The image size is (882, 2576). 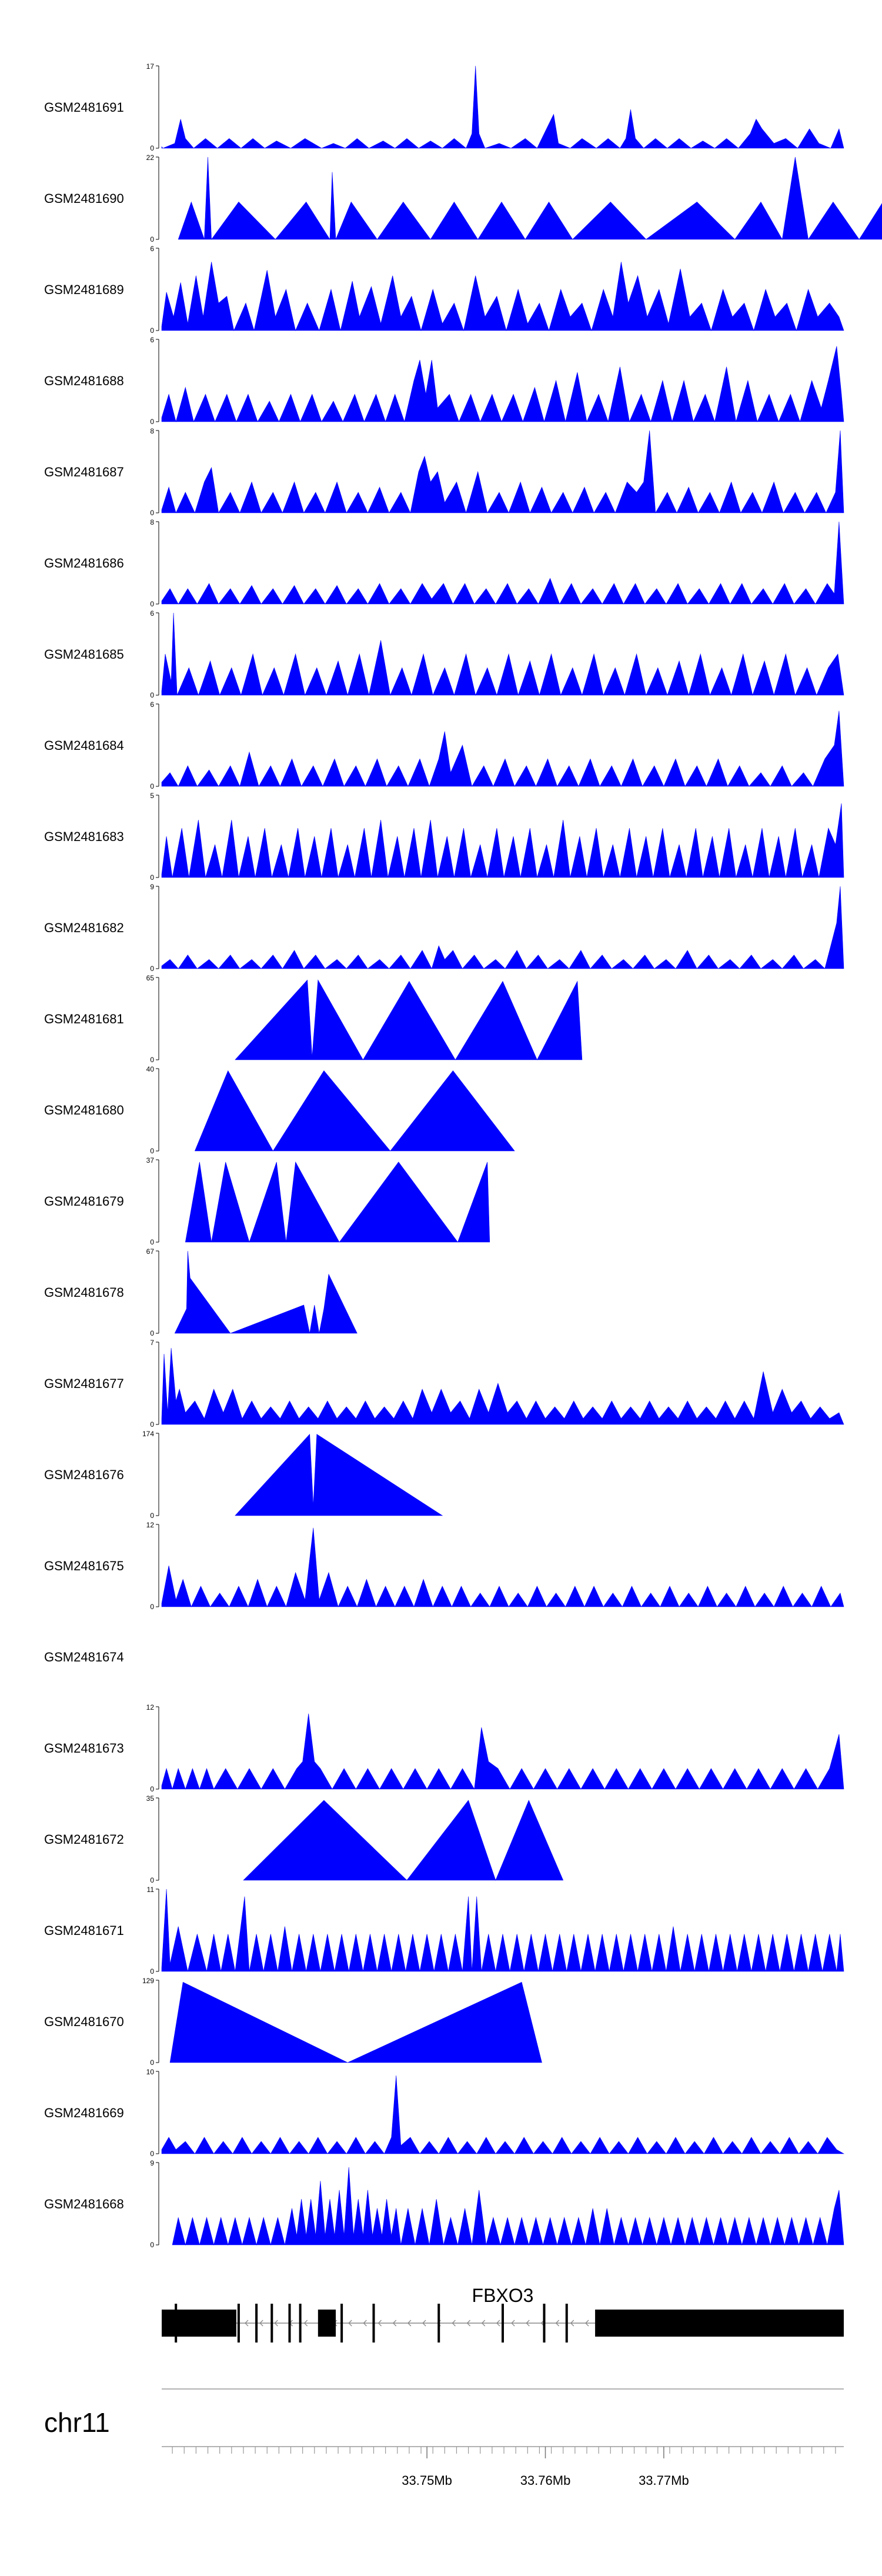 I want to click on track-label: GSM2481681, so click(x=84, y=1019).